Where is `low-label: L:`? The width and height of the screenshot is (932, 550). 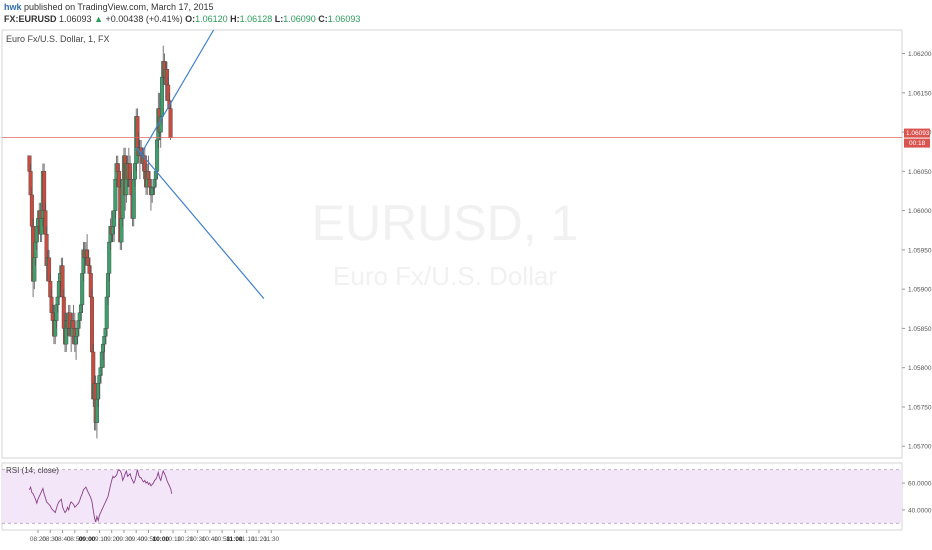
low-label: L: is located at coordinates (279, 19).